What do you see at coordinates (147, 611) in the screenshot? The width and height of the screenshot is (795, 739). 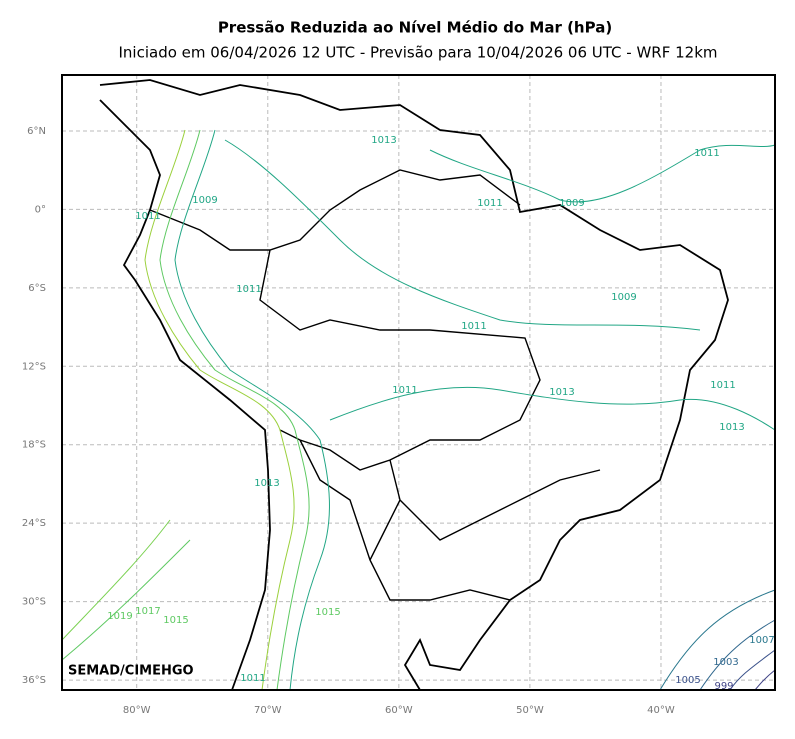 I see `contour-label: 1017` at bounding box center [147, 611].